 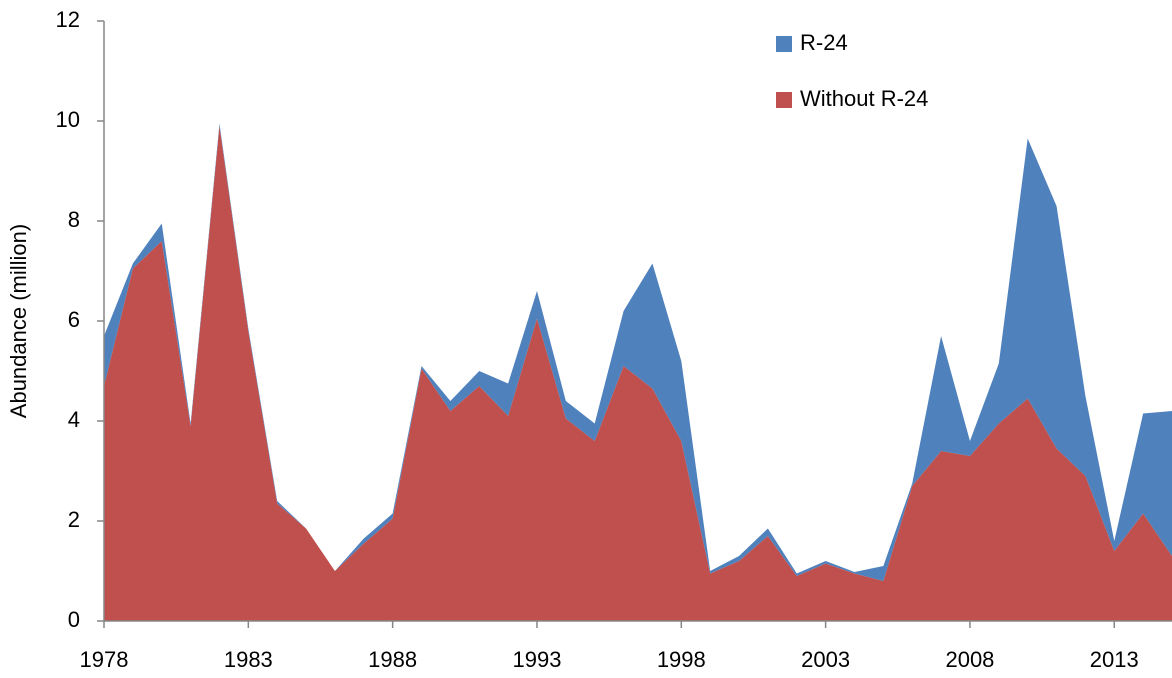 I want to click on x-tick-label: 2013, so click(x=1114, y=659).